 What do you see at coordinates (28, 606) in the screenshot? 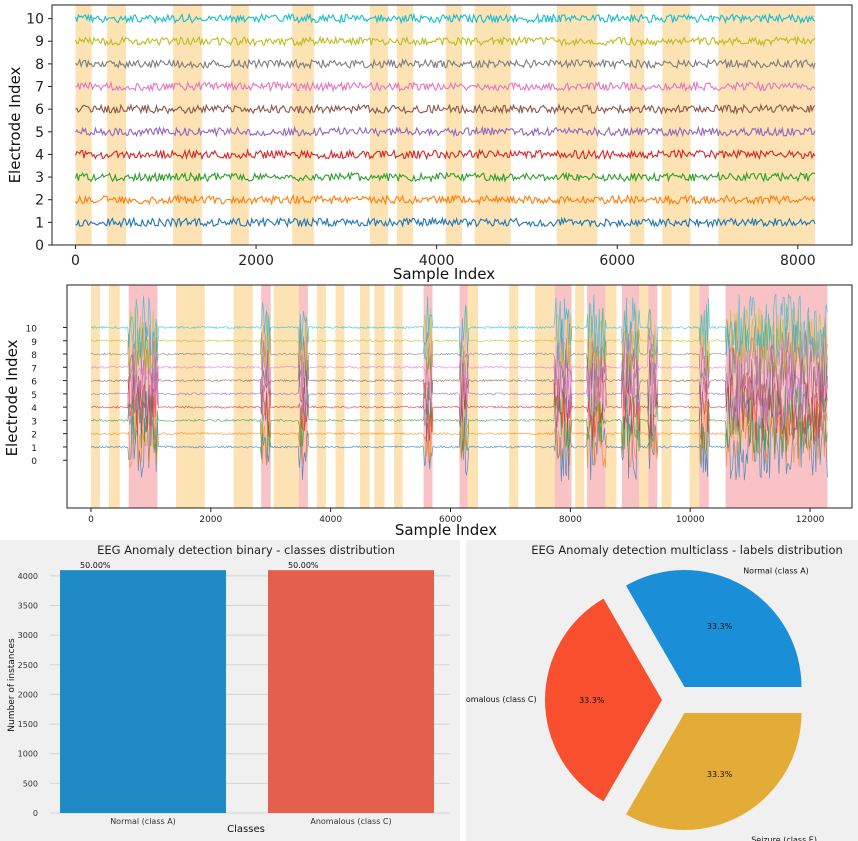
I see `bar-y-tick-label: 3500` at bounding box center [28, 606].